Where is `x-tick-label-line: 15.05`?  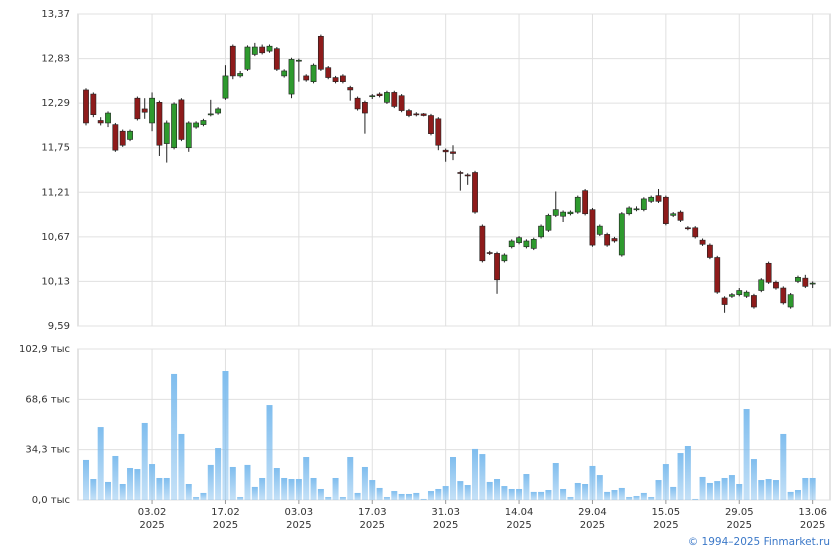 x-tick-label-line: 15.05 is located at coordinates (666, 512).